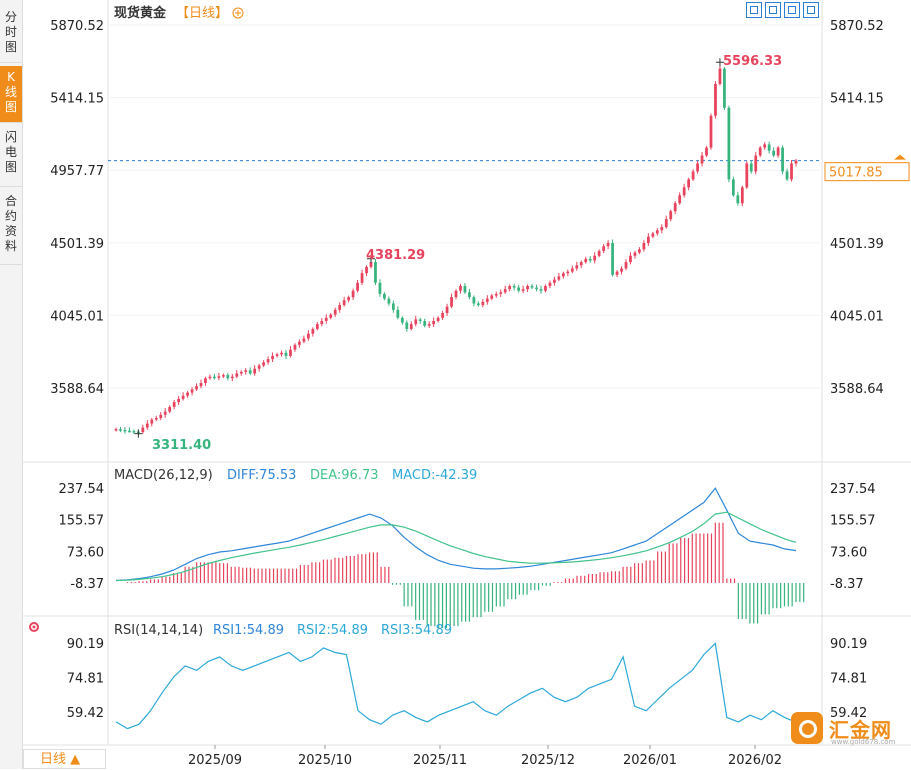 The image size is (911, 770). I want to click on tab-flash: 闪电图, so click(11, 156).